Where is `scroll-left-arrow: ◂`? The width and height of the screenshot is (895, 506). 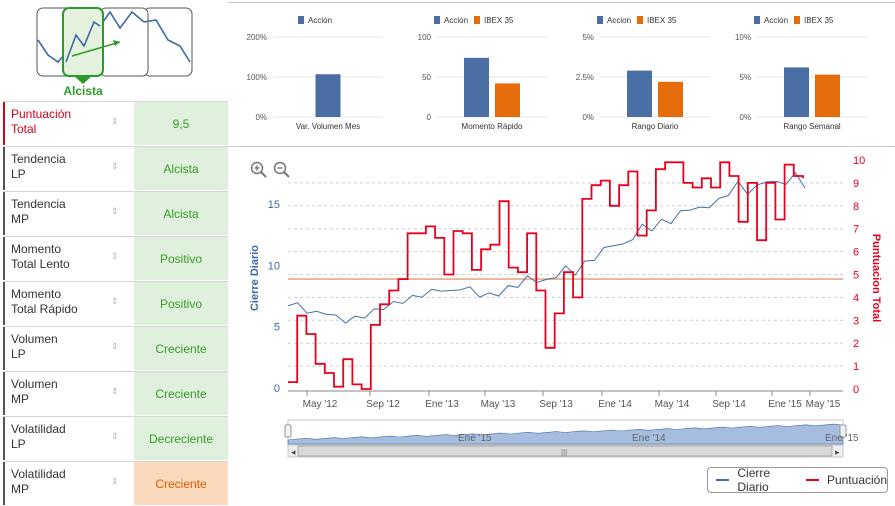 scroll-left-arrow: ◂ is located at coordinates (293, 452).